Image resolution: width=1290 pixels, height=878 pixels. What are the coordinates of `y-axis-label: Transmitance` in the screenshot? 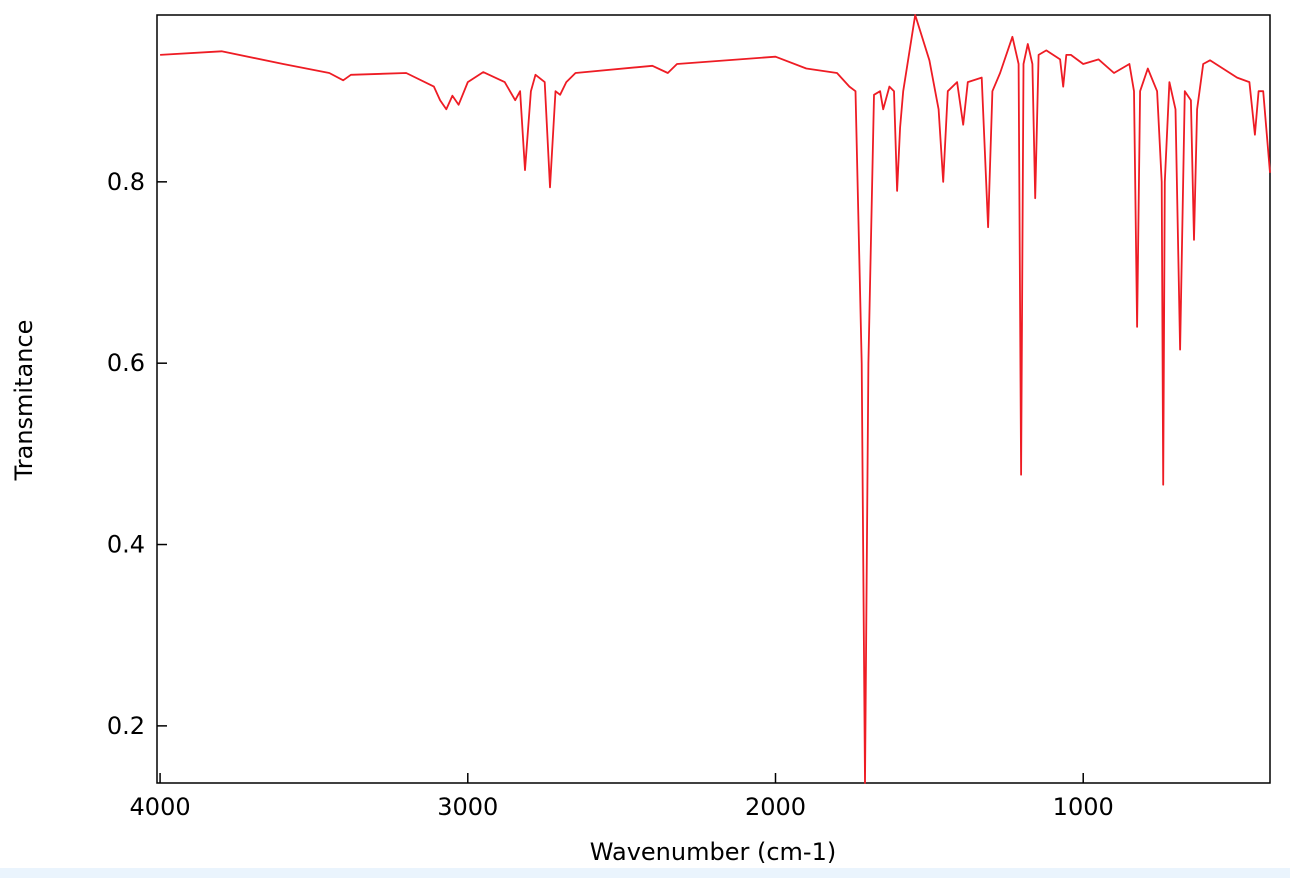 It's located at (24, 401).